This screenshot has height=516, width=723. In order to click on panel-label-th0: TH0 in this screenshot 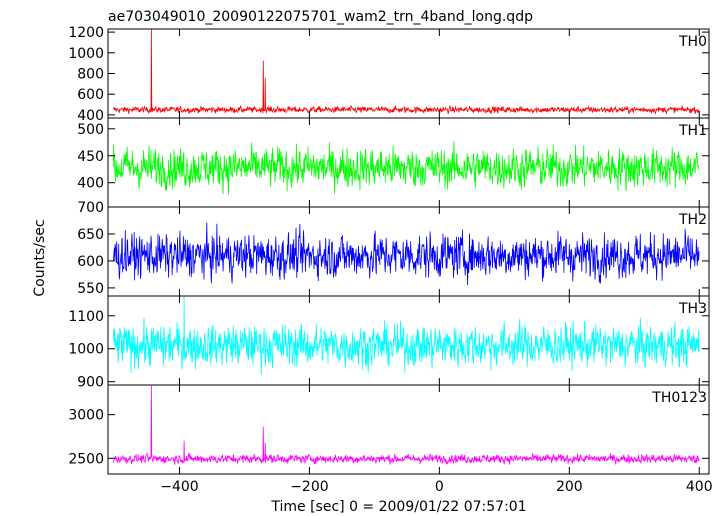, I will do `click(692, 42)`.